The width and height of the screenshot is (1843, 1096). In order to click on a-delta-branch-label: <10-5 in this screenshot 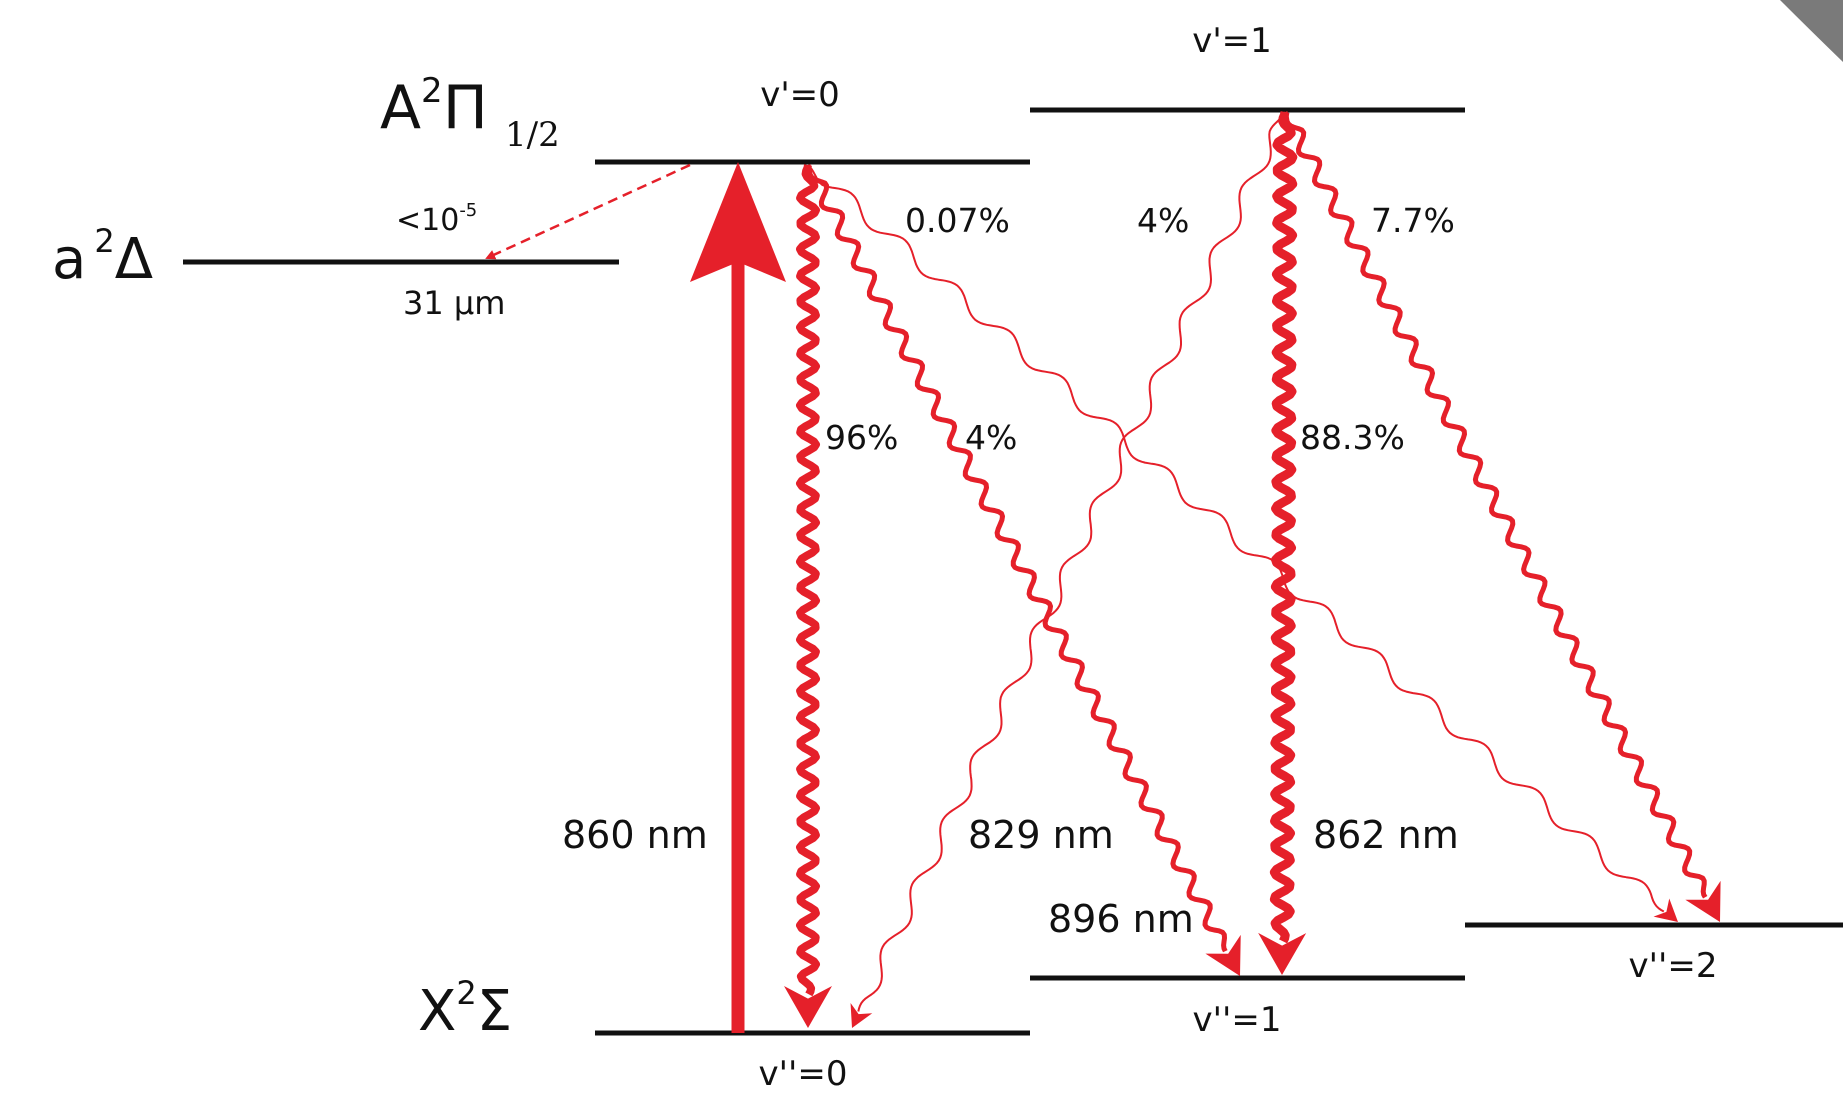, I will do `click(436, 219)`.